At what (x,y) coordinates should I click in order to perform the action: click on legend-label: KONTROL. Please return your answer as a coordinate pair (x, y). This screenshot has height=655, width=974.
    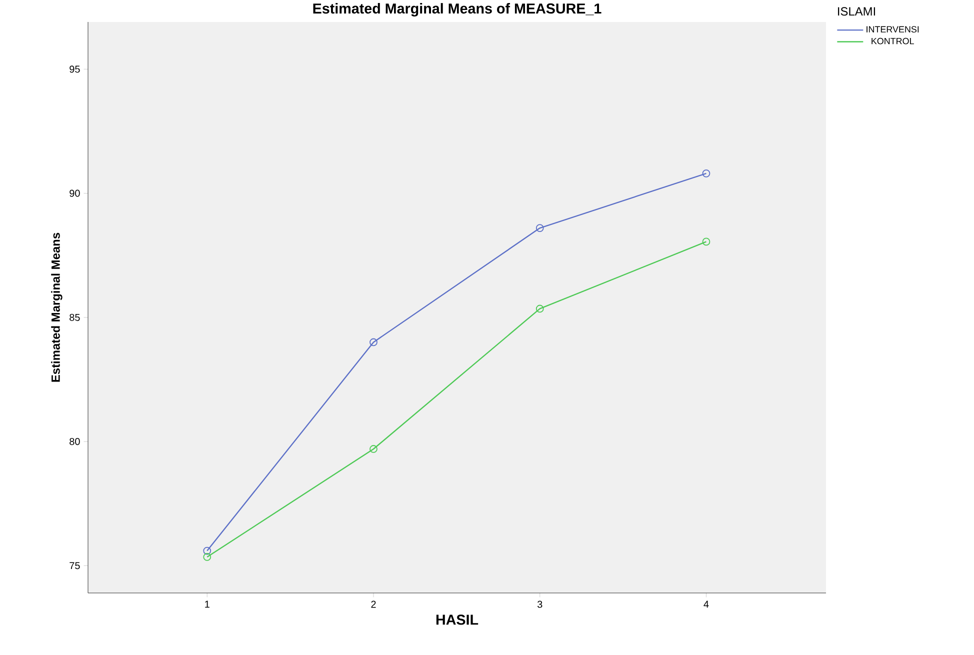
    Looking at the image, I should click on (893, 41).